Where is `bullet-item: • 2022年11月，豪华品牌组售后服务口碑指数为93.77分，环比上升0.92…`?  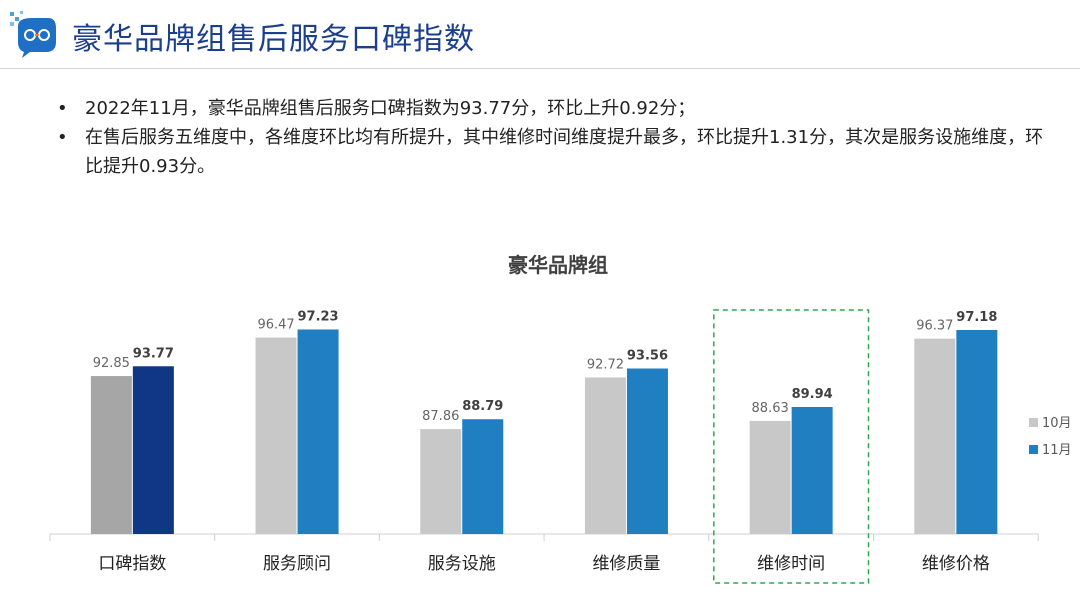
bullet-item: • 2022年11月，豪华品牌组售后服务口碑指数为93.77分，环比上升0.92… is located at coordinates (557, 108).